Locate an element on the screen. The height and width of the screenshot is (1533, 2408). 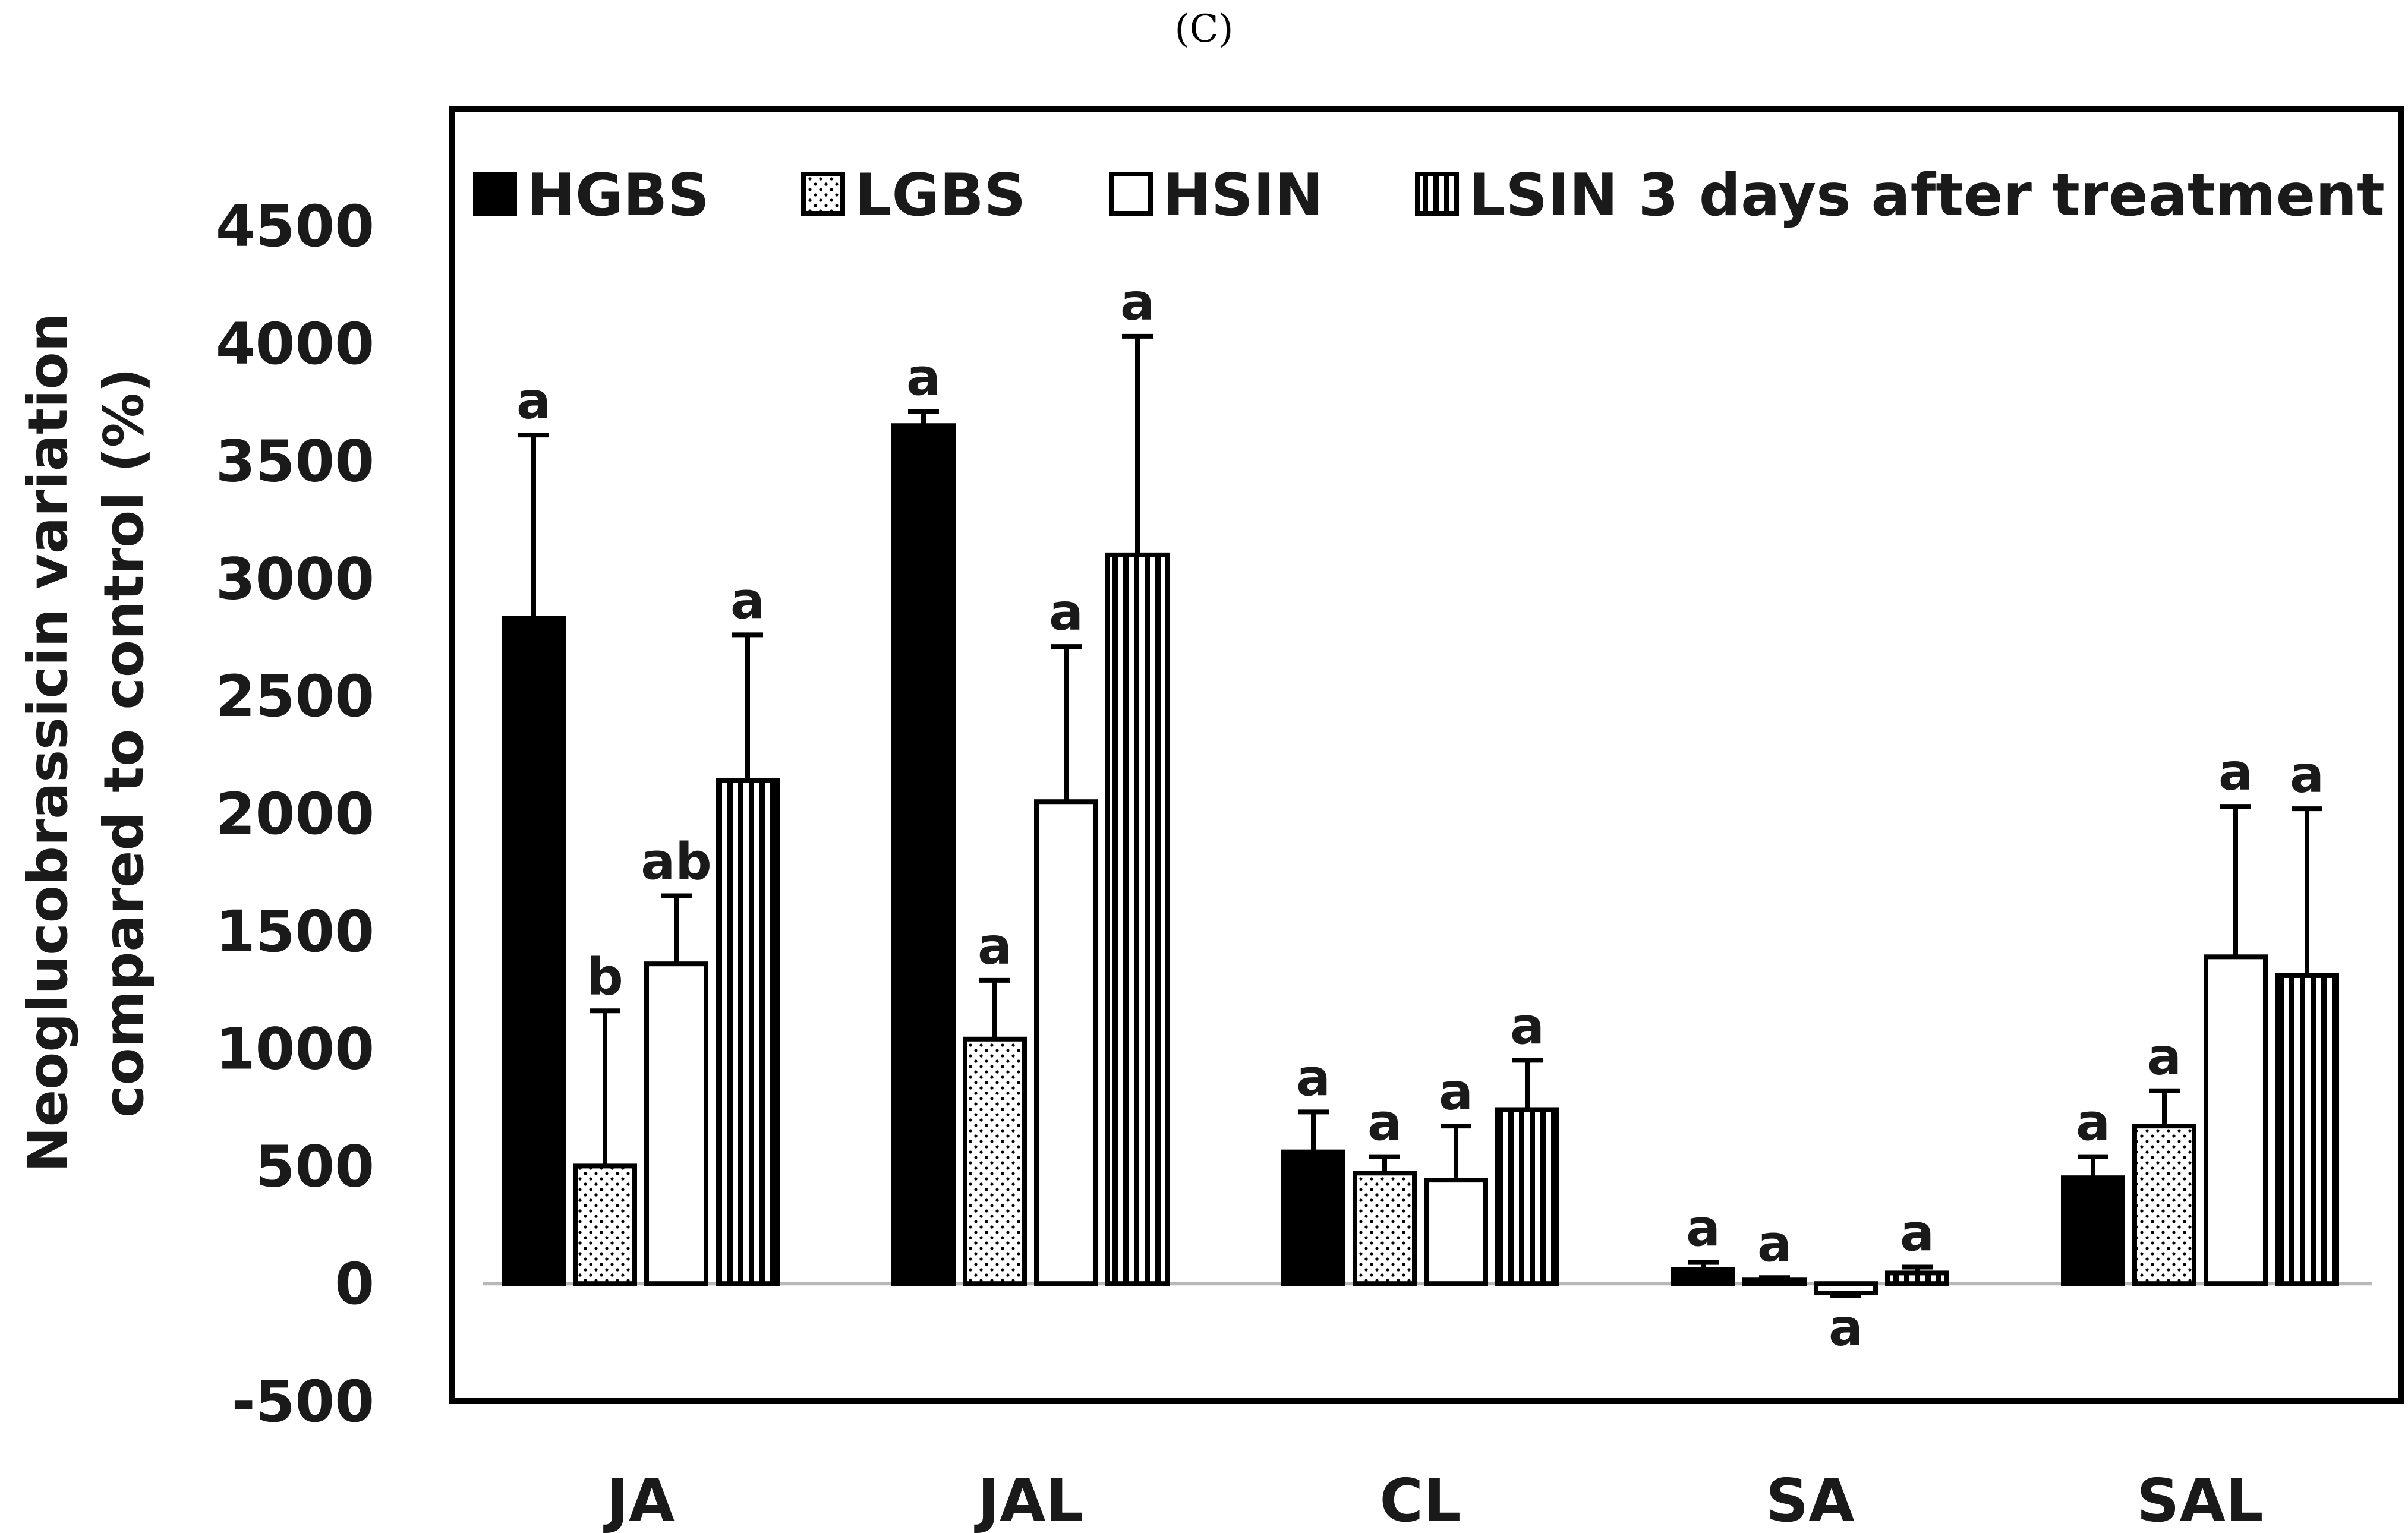
y-tick-label: 4500 is located at coordinates (295, 226).